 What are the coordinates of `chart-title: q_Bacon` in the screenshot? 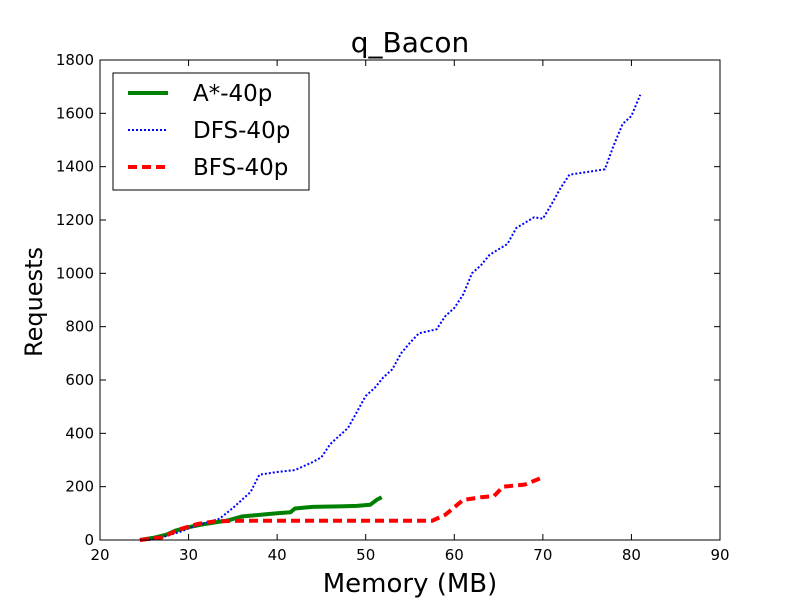 It's located at (410, 42).